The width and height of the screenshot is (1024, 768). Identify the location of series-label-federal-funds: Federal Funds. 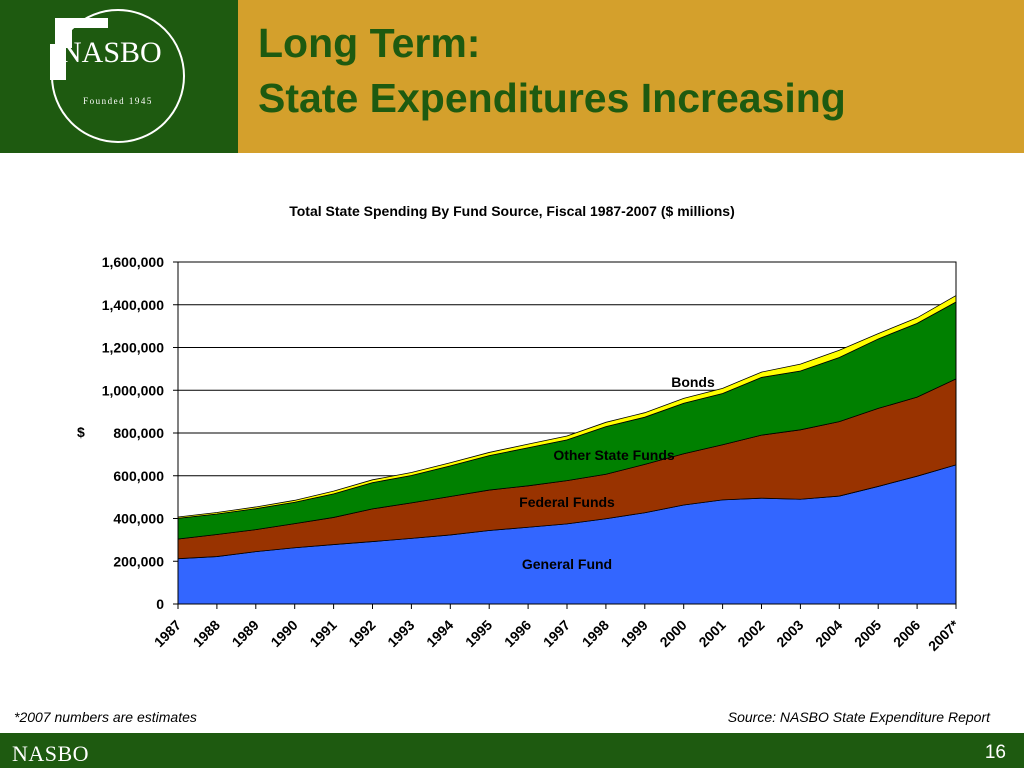
(567, 502).